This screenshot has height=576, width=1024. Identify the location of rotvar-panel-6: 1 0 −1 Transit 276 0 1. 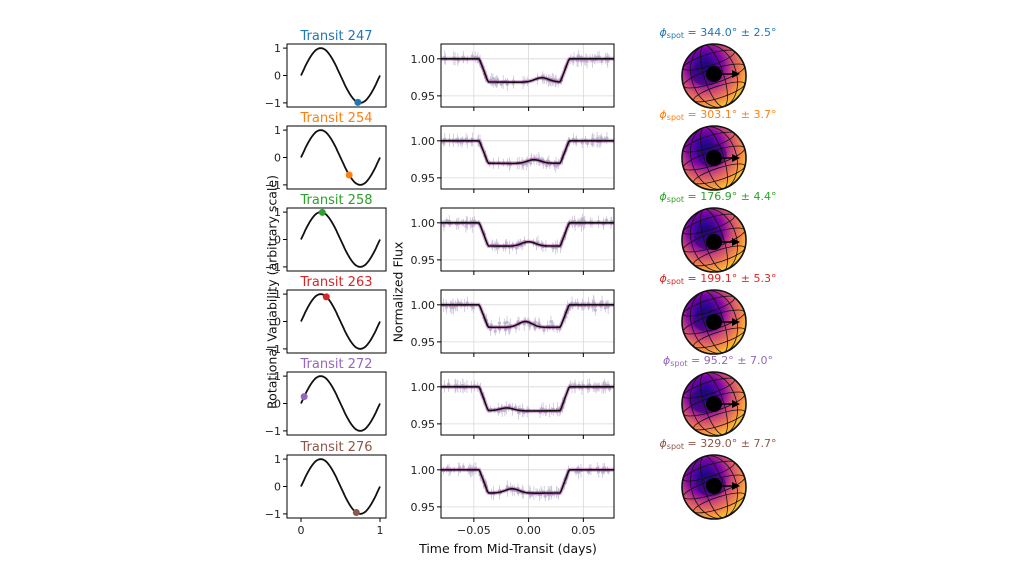
(326, 488).